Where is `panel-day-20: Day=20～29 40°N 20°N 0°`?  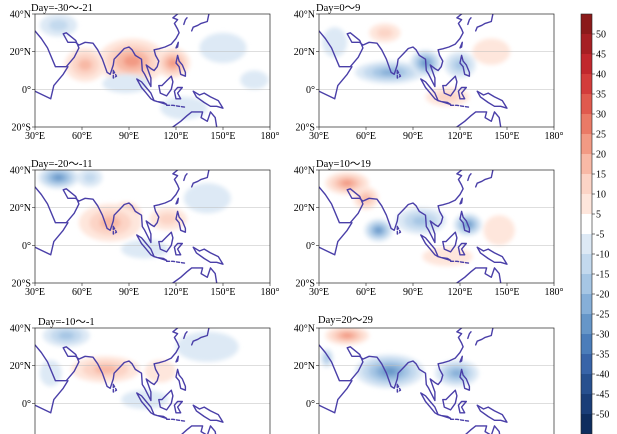
panel-day-20: Day=20～29 40°N 20°N 0° is located at coordinates (424, 374).